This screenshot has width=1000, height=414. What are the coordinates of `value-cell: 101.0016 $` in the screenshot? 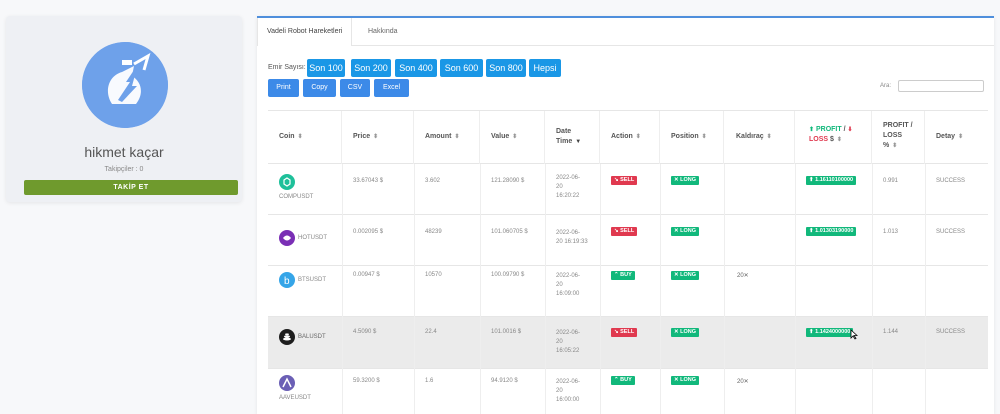 It's located at (506, 332).